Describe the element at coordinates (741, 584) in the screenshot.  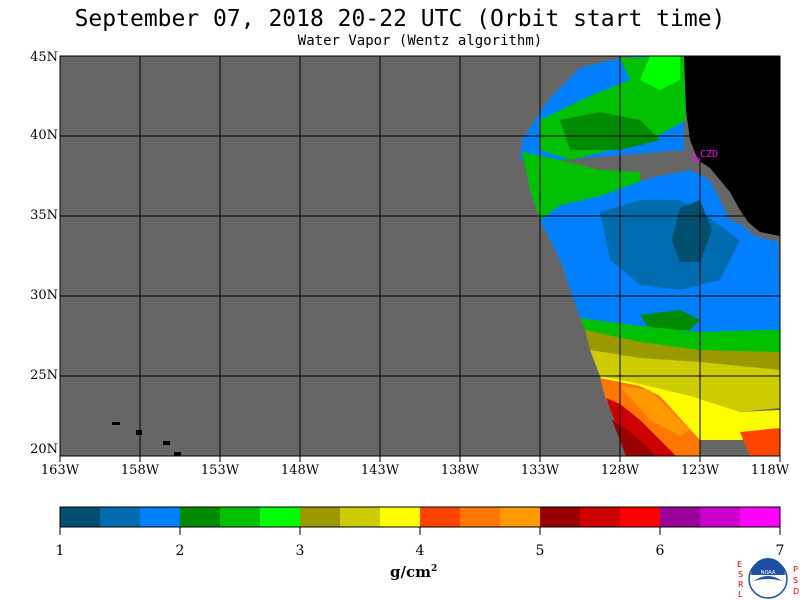
I see `logo-letter-r: R` at that location.